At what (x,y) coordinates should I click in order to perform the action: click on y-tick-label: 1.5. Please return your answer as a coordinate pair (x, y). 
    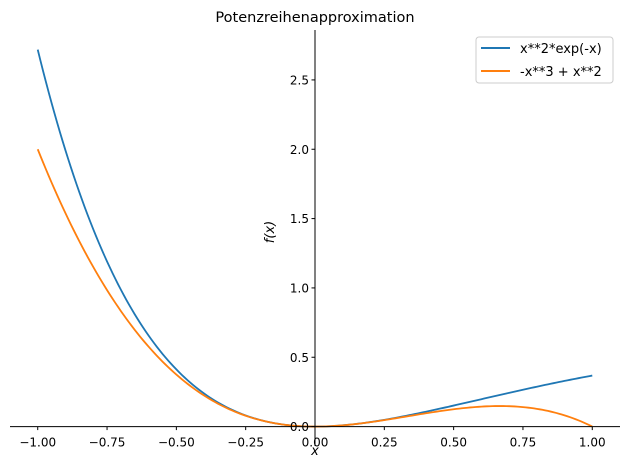
    Looking at the image, I should click on (299, 219).